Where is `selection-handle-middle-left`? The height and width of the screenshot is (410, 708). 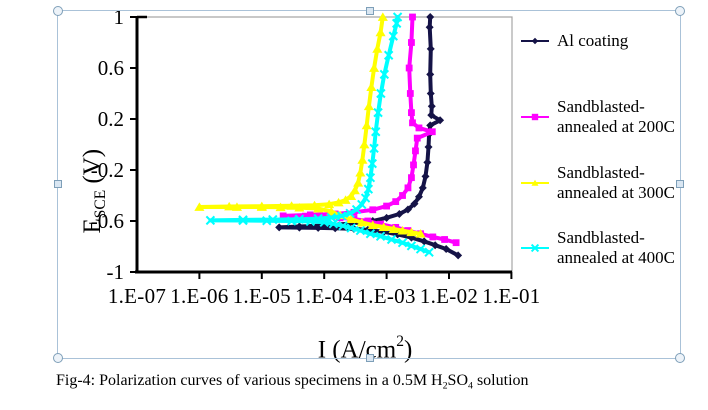
selection-handle-middle-left is located at coordinates (58, 184).